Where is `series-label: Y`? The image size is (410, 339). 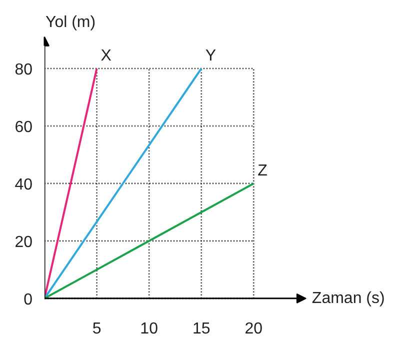
series-label: Y is located at coordinates (210, 56).